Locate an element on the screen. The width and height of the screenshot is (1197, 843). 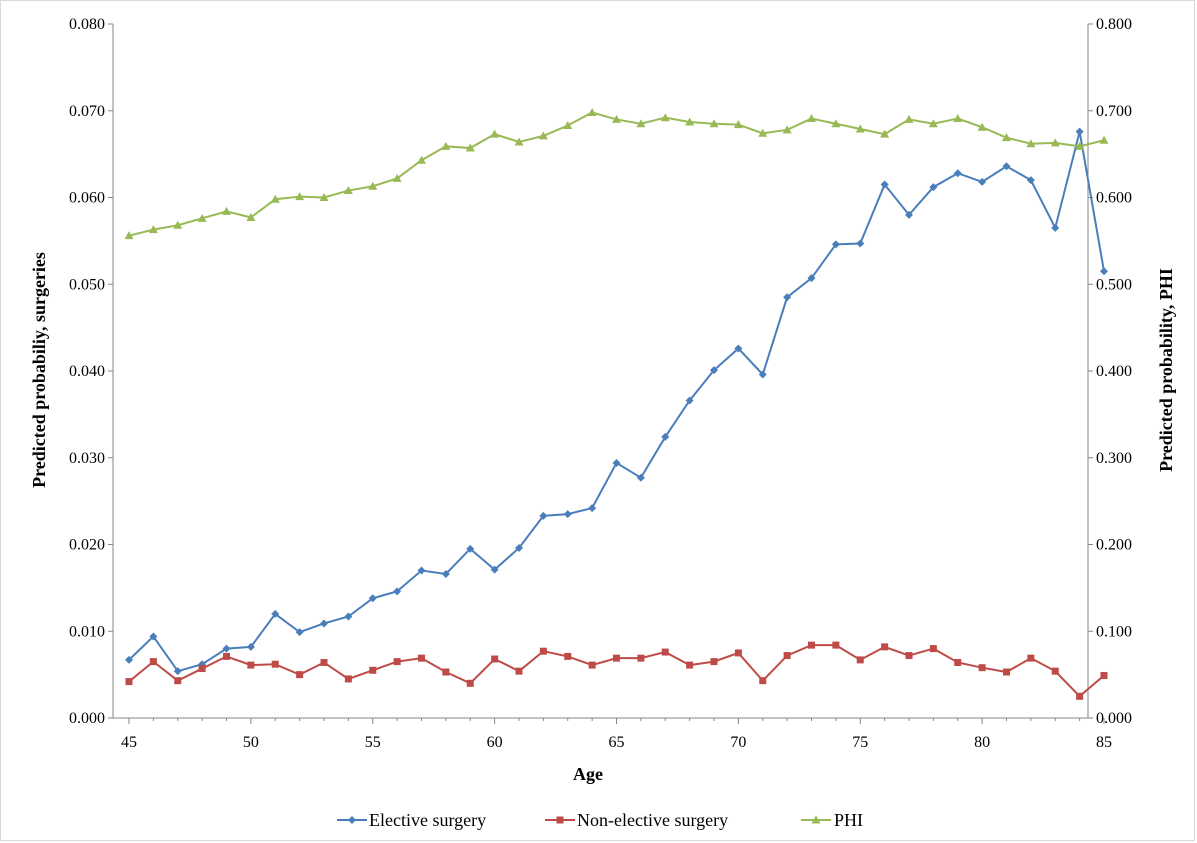
x-axis-ticks: 45 50 55 60 65 70 75 80 85 is located at coordinates (616, 734).